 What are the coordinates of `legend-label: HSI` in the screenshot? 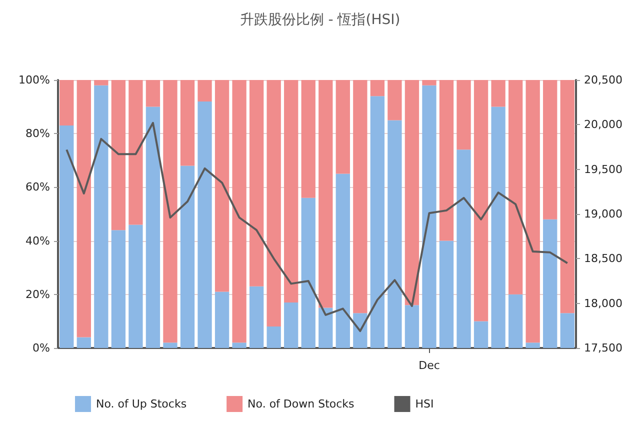 It's located at (424, 404).